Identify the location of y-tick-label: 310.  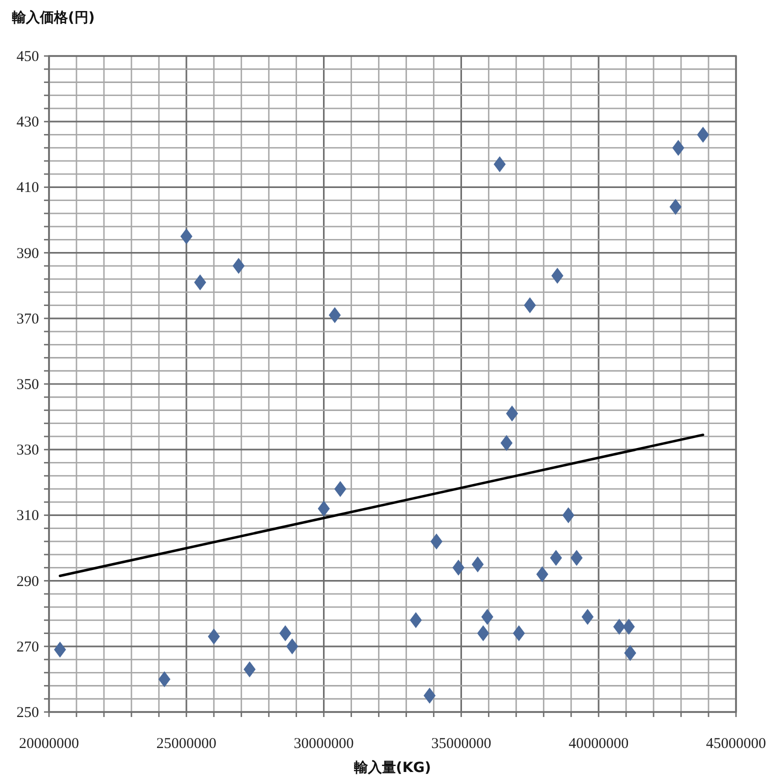
(27, 516).